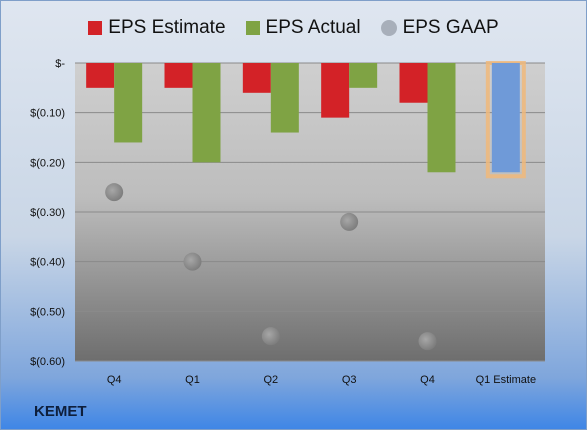 The image size is (587, 430). I want to click on bar-eps-actual-estimate, so click(505, 118).